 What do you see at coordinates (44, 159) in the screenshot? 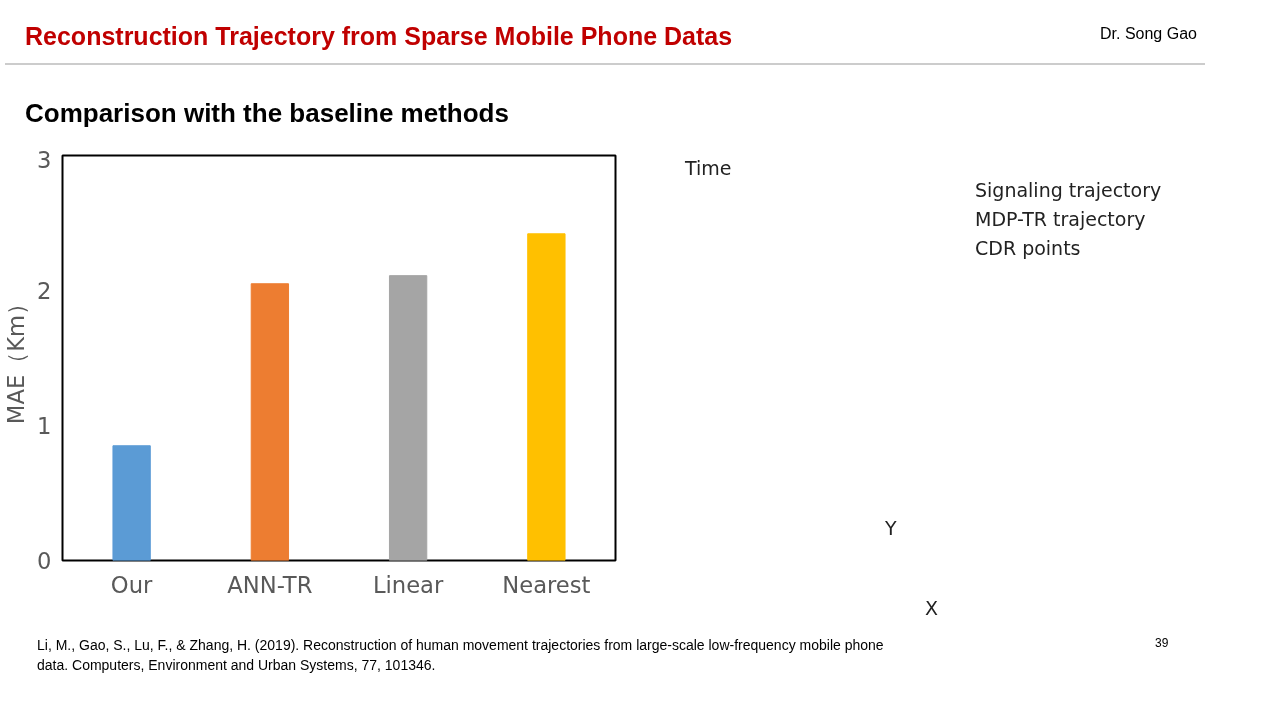
I see `y-tick-label: 3` at bounding box center [44, 159].